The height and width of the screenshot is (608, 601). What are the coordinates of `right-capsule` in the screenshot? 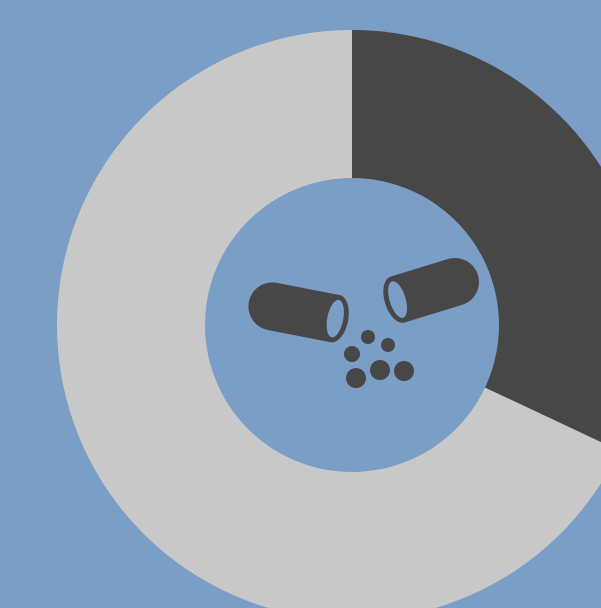 It's located at (431, 290).